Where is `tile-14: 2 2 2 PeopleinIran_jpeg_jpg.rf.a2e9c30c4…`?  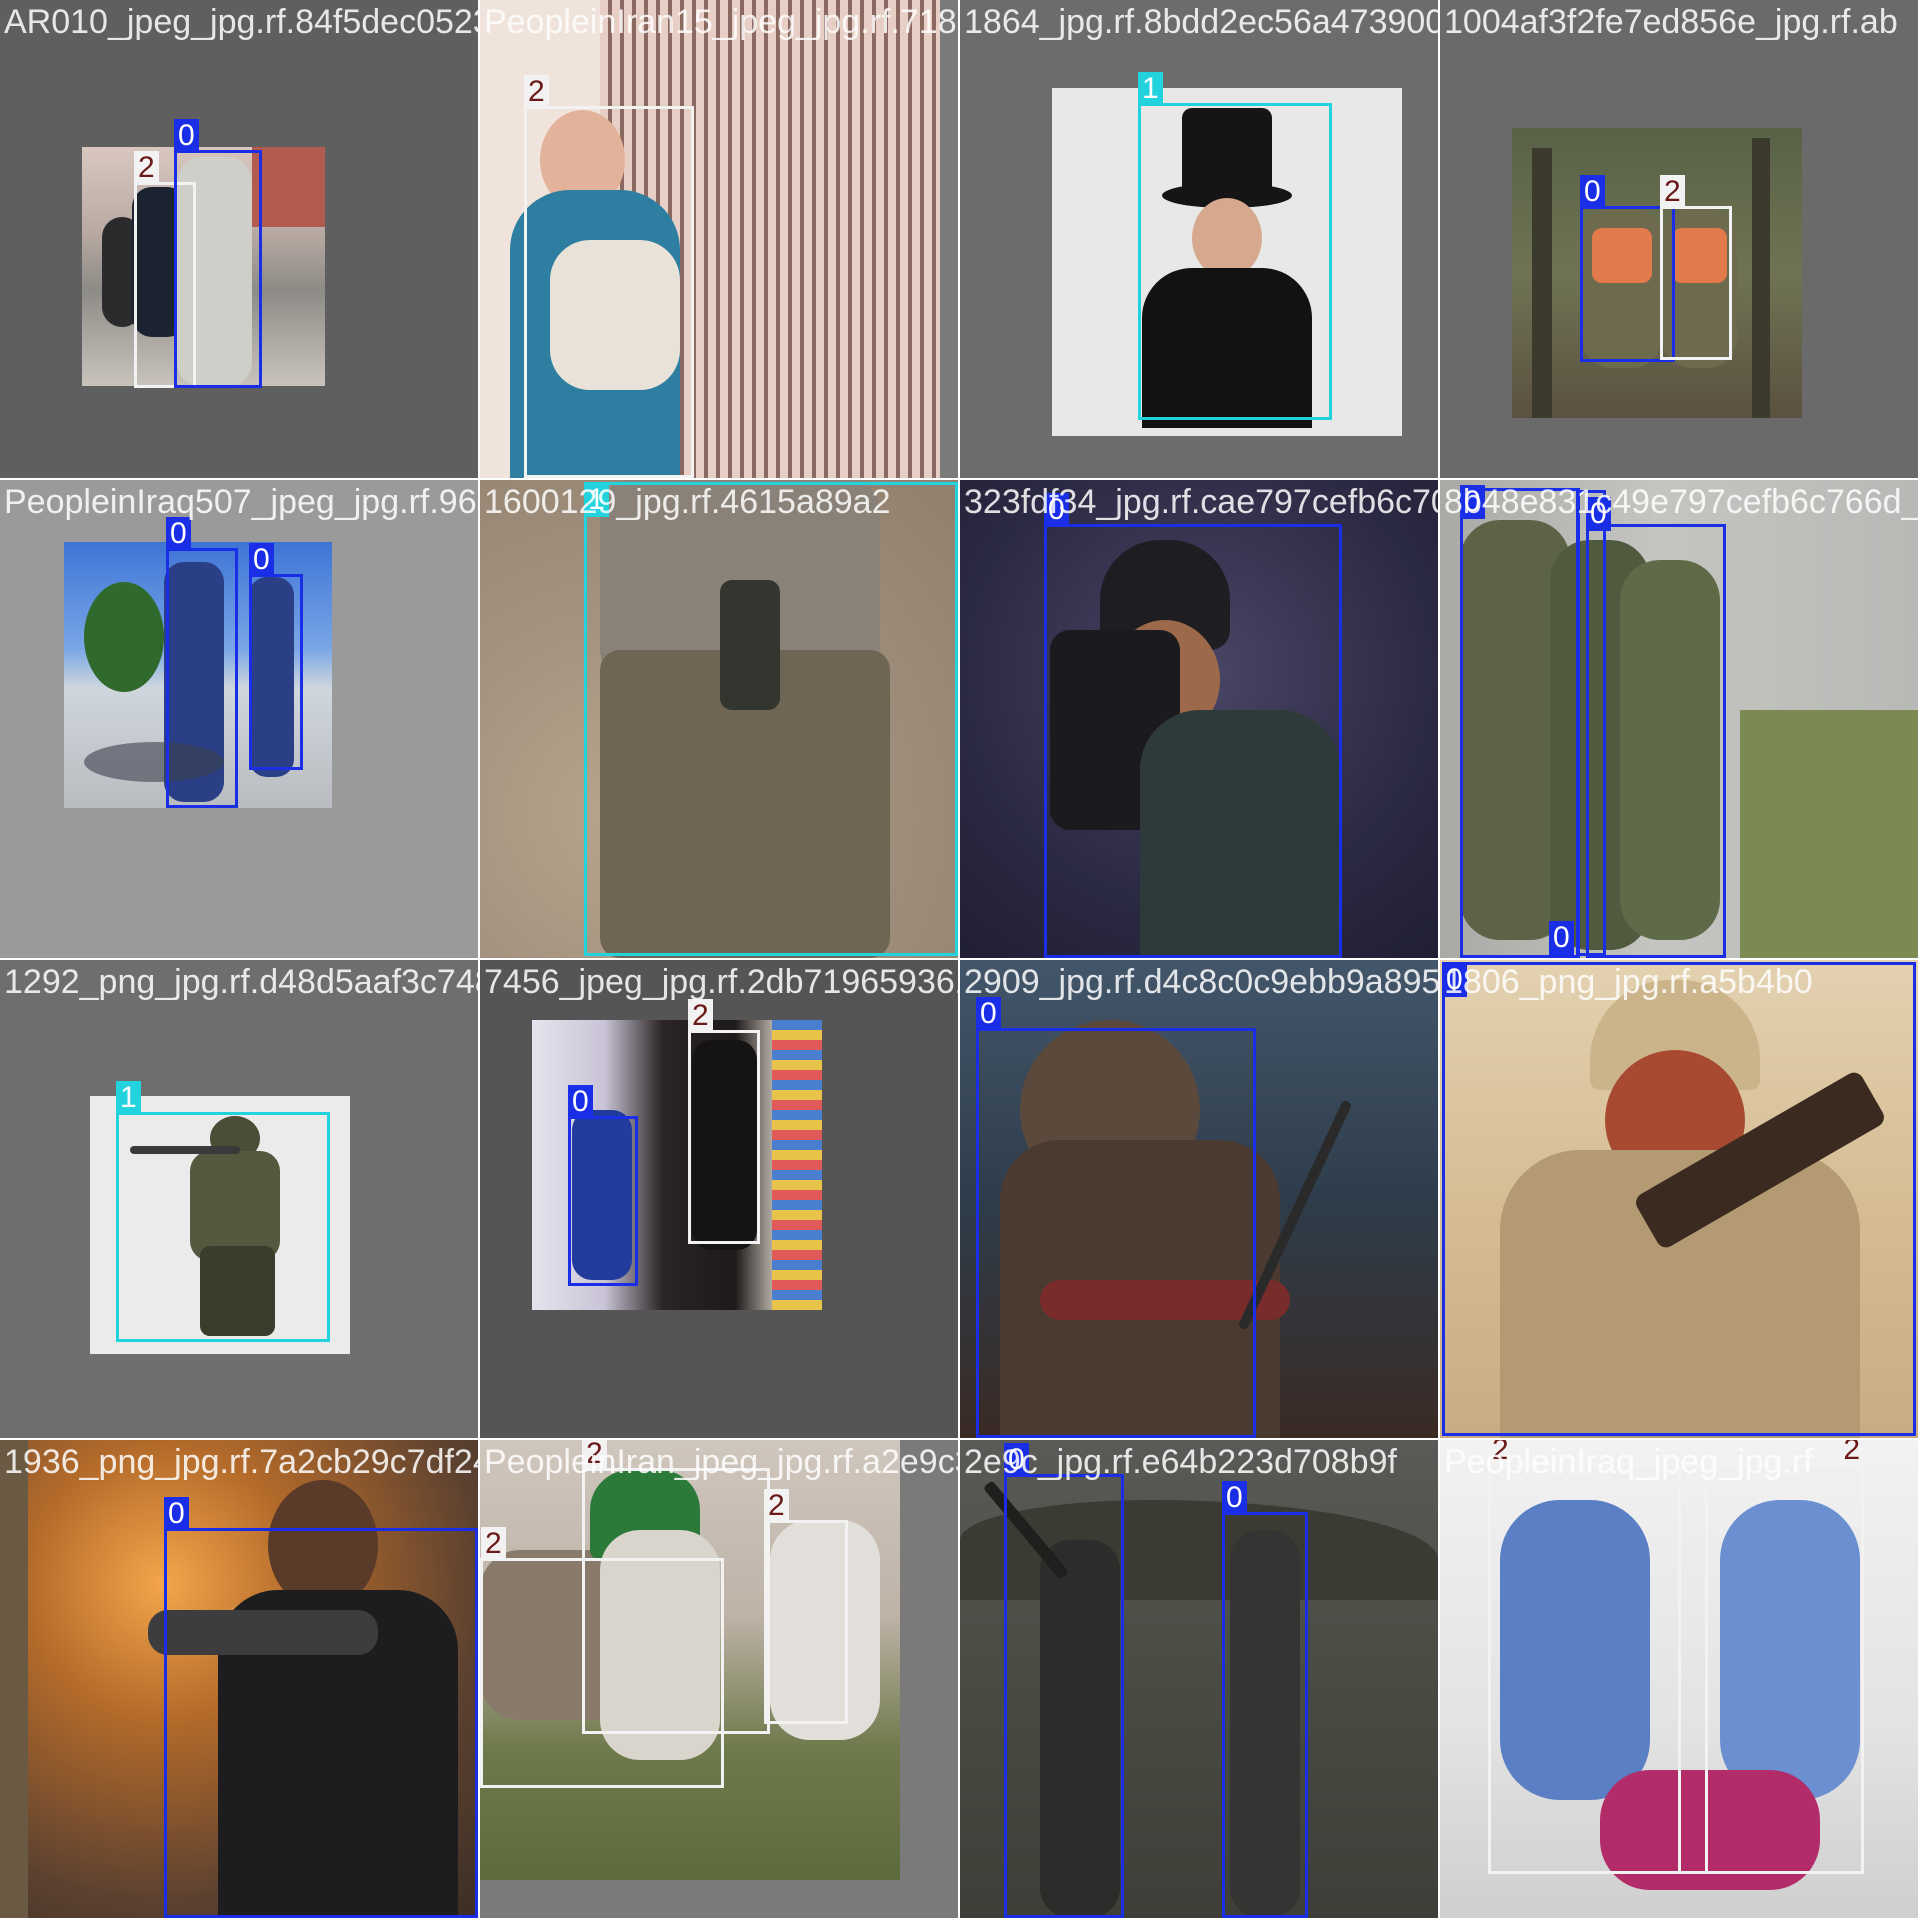
tile-14: 2 2 2 PeopleinIran_jpeg_jpg.rf.a2e9c30c4… is located at coordinates (719, 1679).